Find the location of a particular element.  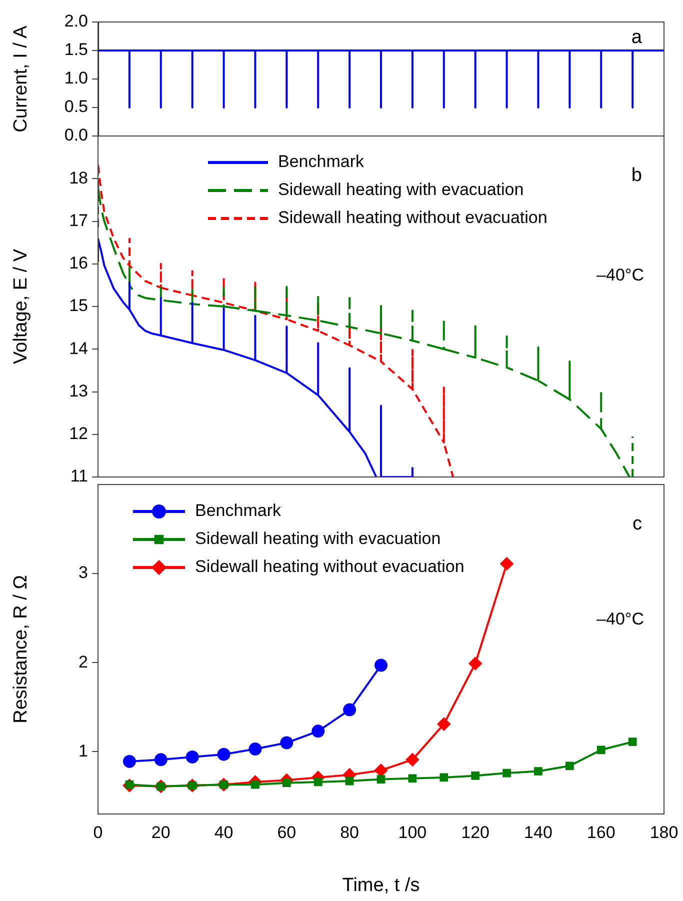

y-tick-label: 0.5 is located at coordinates (76, 106).